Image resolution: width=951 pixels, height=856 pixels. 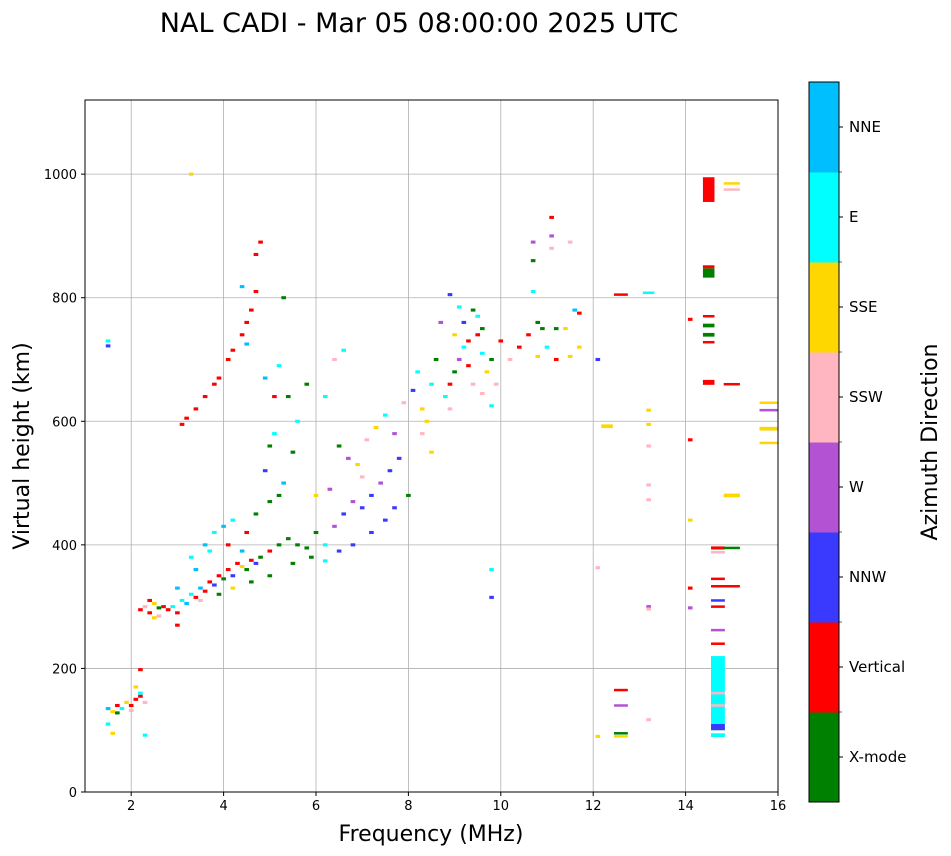 What do you see at coordinates (64, 546) in the screenshot?
I see `y-tick-label: 400` at bounding box center [64, 546].